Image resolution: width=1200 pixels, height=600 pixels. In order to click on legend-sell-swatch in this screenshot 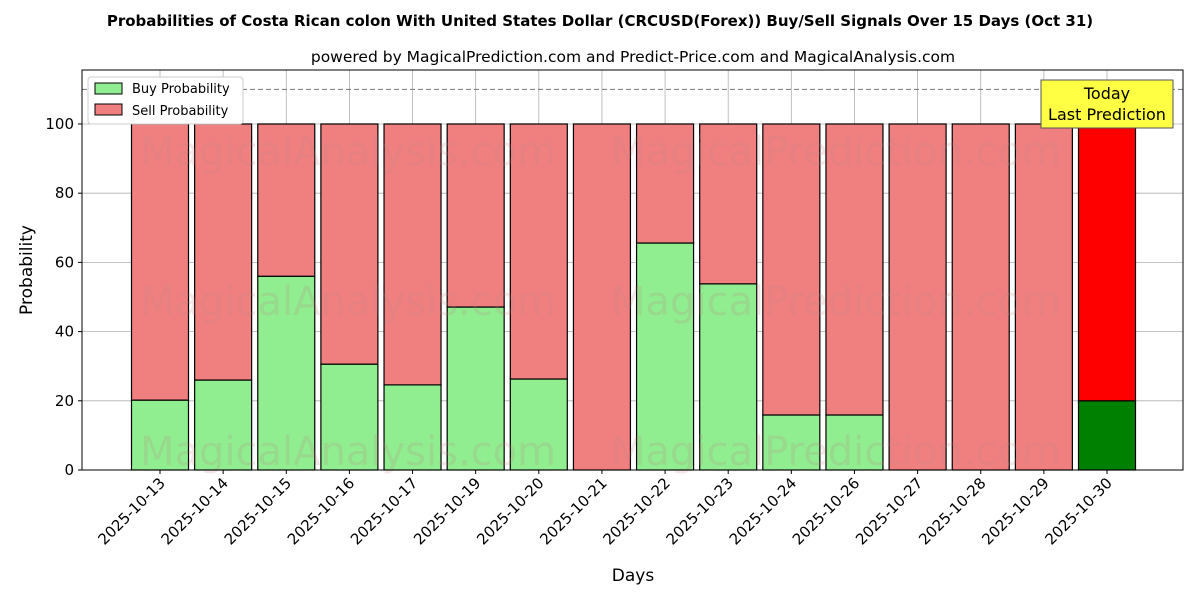, I will do `click(108, 109)`.